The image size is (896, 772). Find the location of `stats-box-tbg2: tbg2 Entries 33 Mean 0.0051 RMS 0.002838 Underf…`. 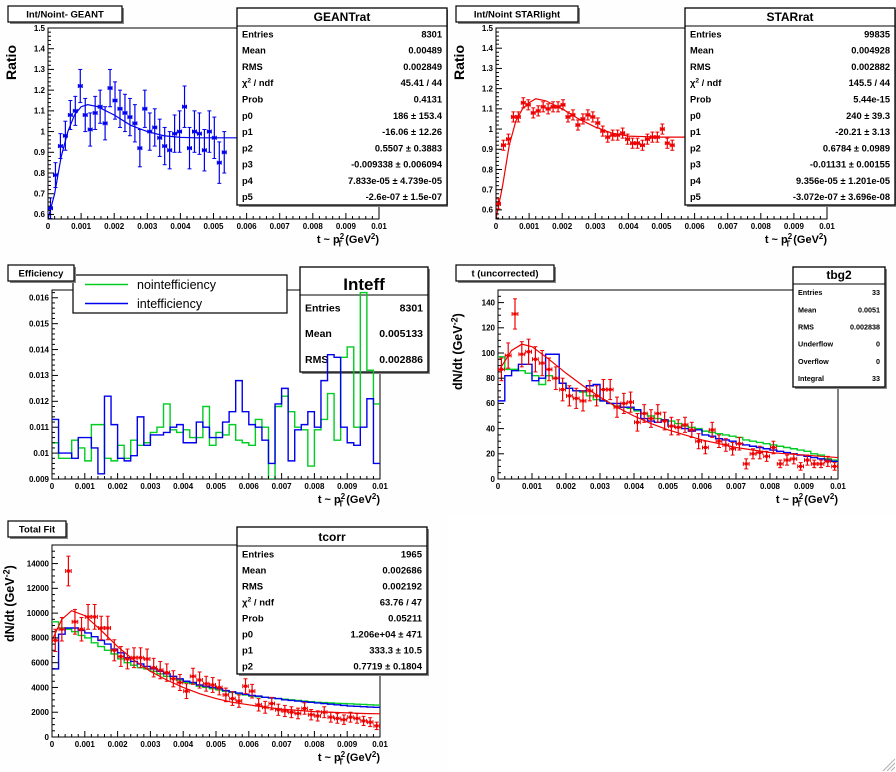

stats-box-tbg2: tbg2 Entries 33 Mean 0.0051 RMS 0.002838 Underf… is located at coordinates (839, 327).